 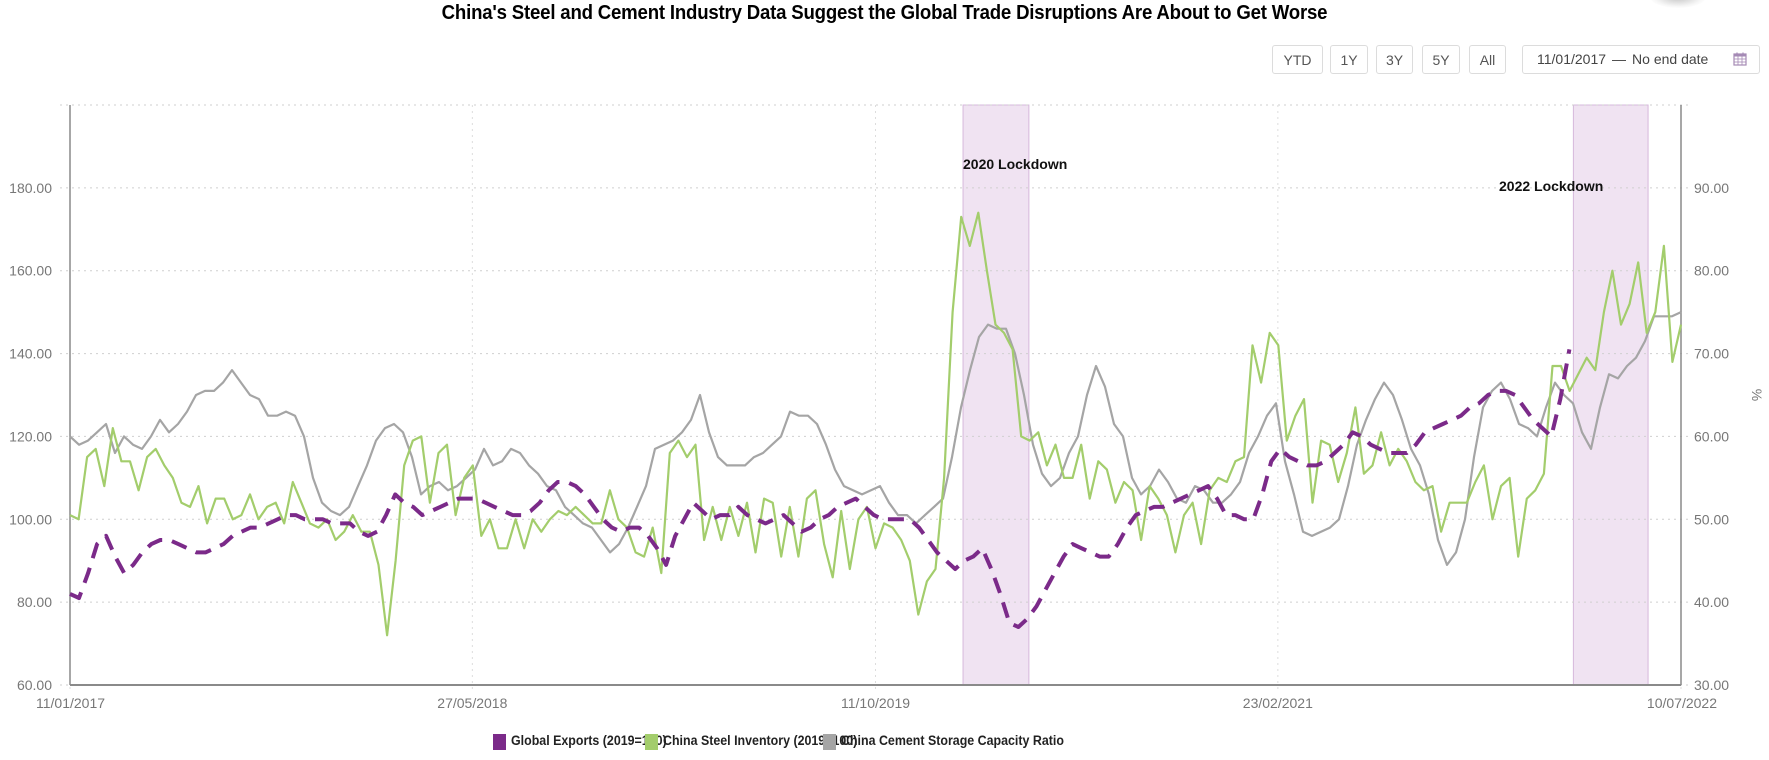 I want to click on y-right-tick-label: 50.00, so click(x=1711, y=519).